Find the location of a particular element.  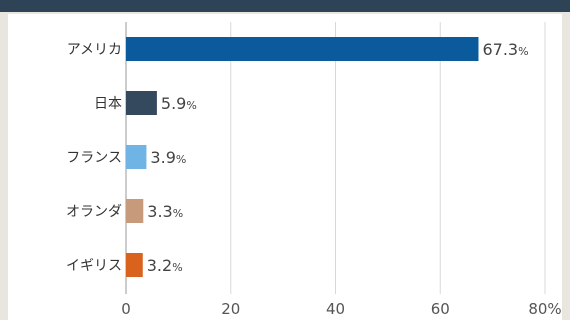

category-label: オランダ is located at coordinates (94, 212).